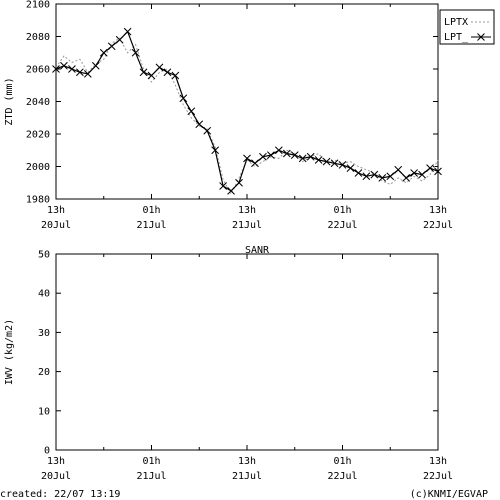 The image size is (500, 500). Describe the element at coordinates (9, 352) in the screenshot. I see `y-axis-label: IWV (kg/m2)` at that location.